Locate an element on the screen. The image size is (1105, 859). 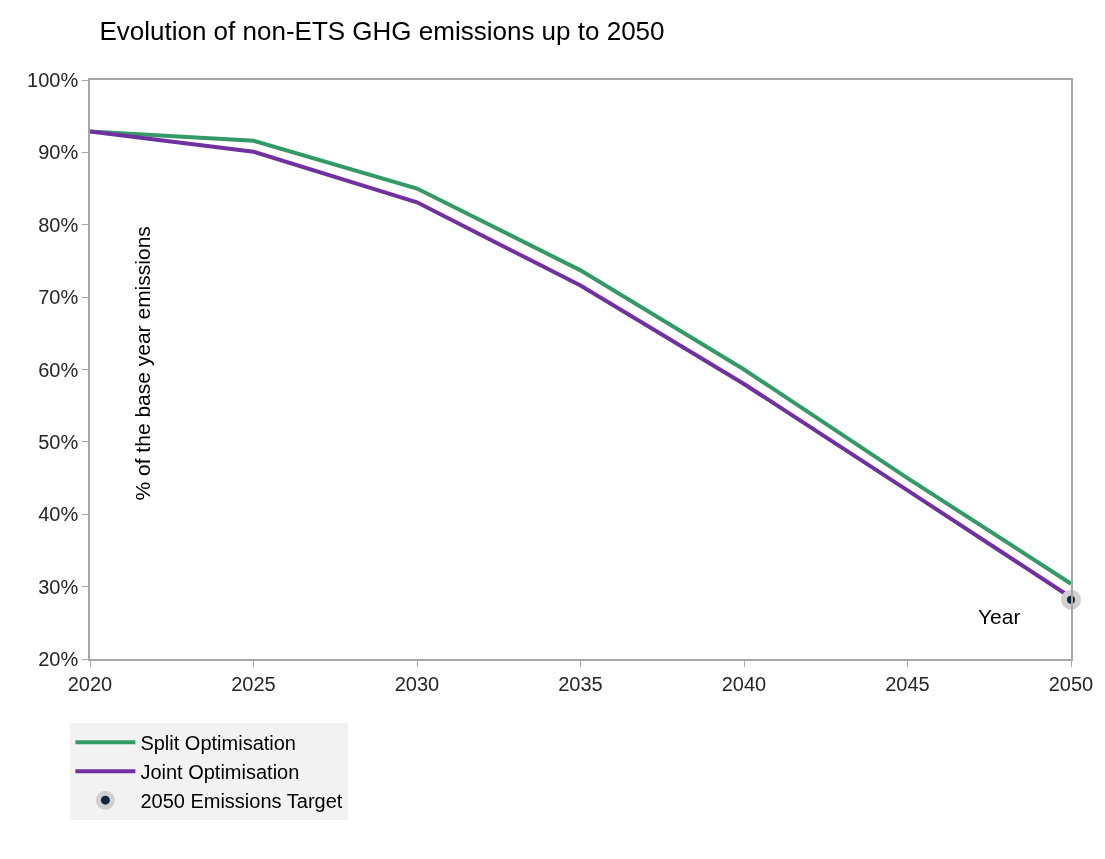
x-tick-label: 2035 is located at coordinates (580, 683).